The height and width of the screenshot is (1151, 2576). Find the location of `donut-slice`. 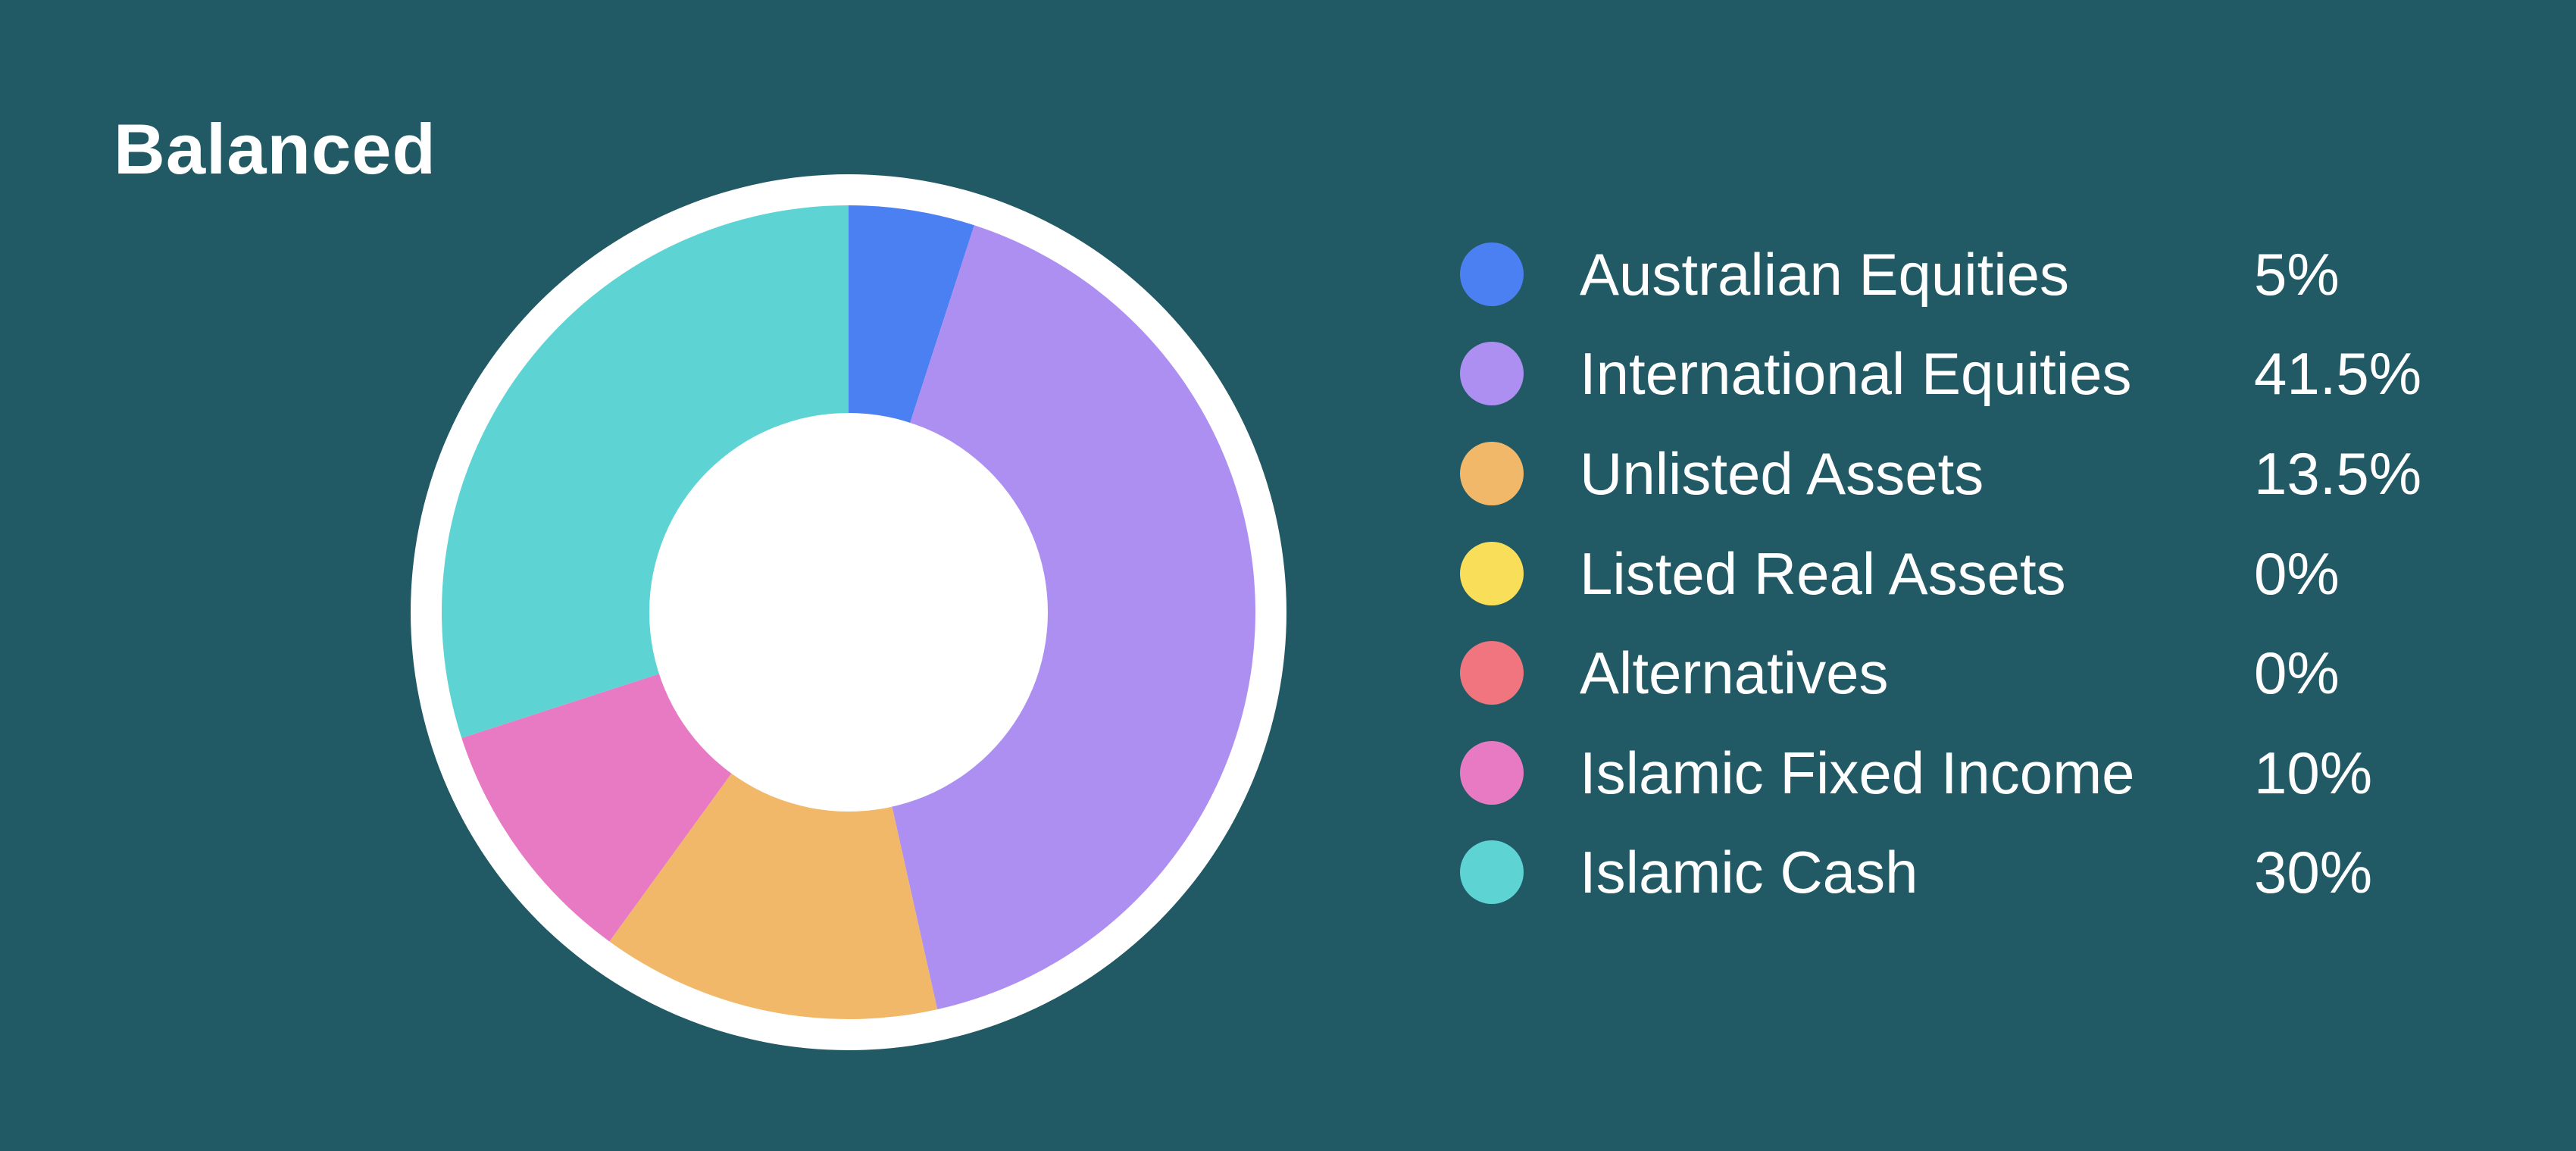

donut-slice is located at coordinates (1052, 617).